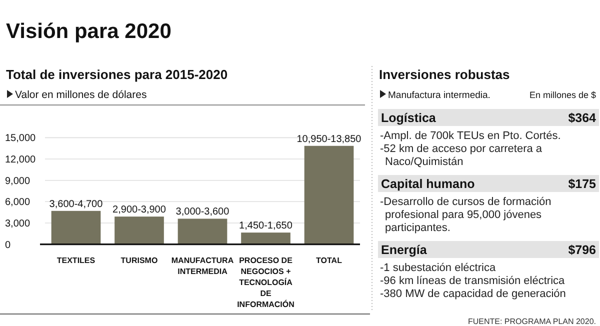 Image resolution: width=600 pixels, height=326 pixels. I want to click on data-label: 2,900-3,900, so click(139, 210).